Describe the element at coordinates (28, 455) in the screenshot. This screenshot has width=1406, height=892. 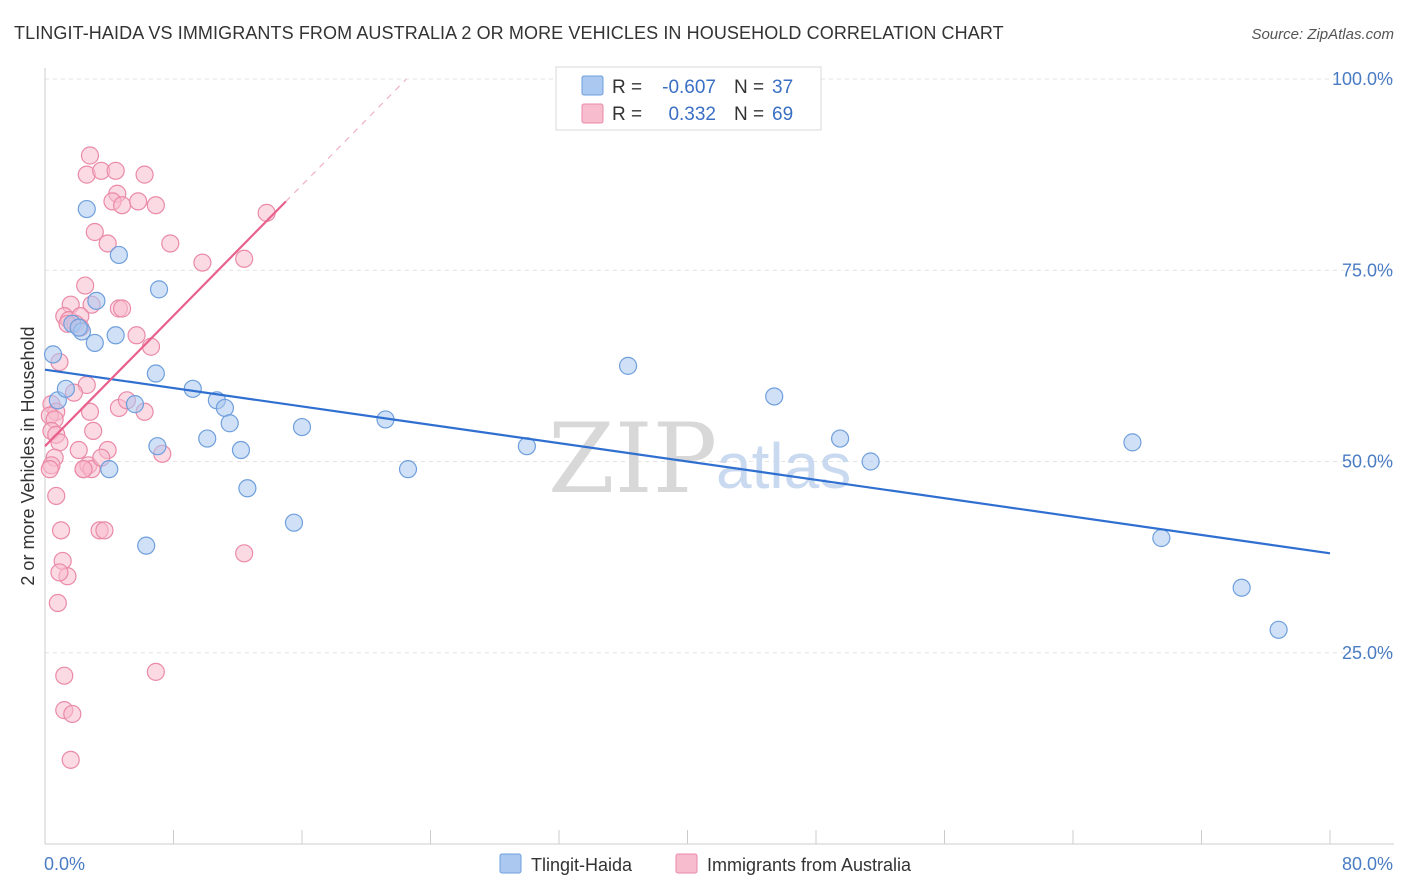
I see `y-axis-label: 2 or more Vehicles in Household` at that location.